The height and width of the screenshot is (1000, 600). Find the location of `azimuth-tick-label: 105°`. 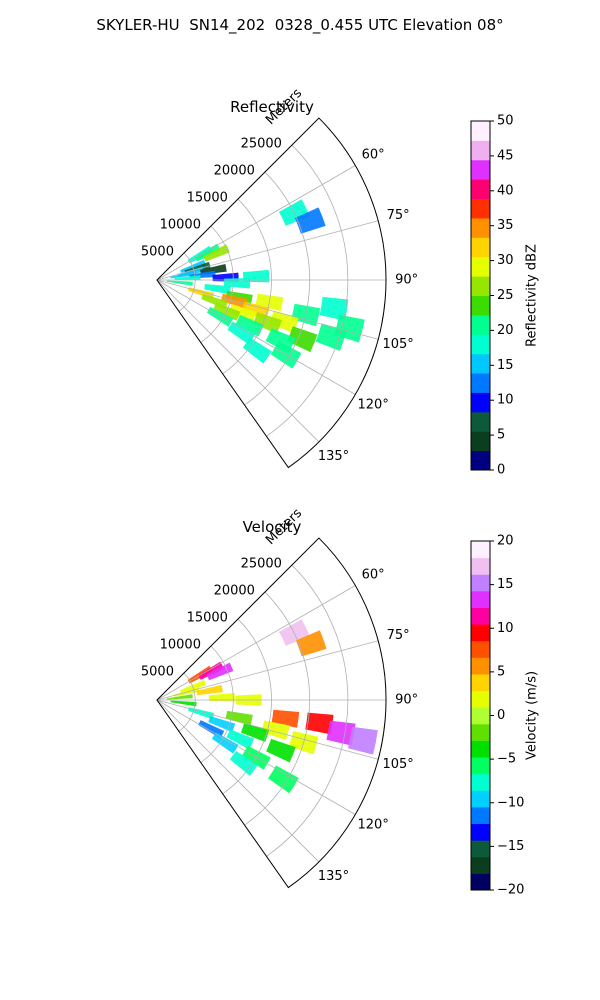

azimuth-tick-label: 105° is located at coordinates (397, 764).